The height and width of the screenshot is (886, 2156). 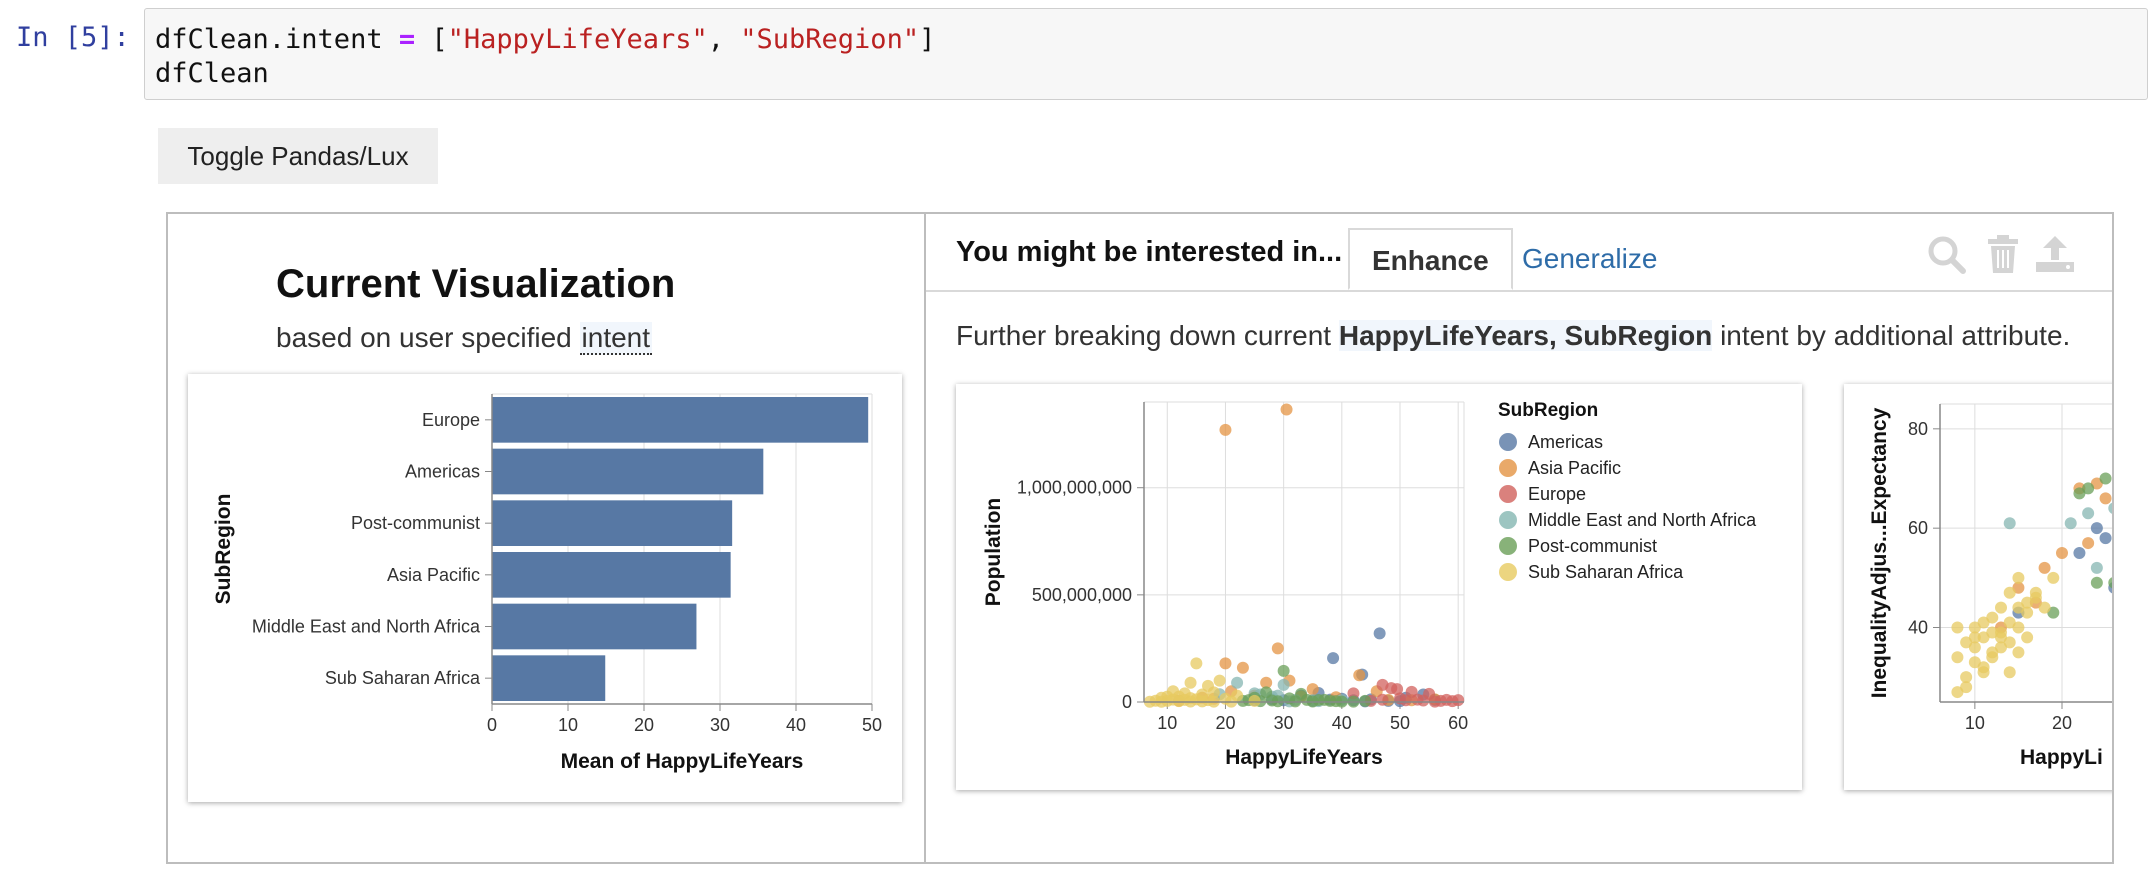 What do you see at coordinates (2055, 254) in the screenshot?
I see `export-icon` at bounding box center [2055, 254].